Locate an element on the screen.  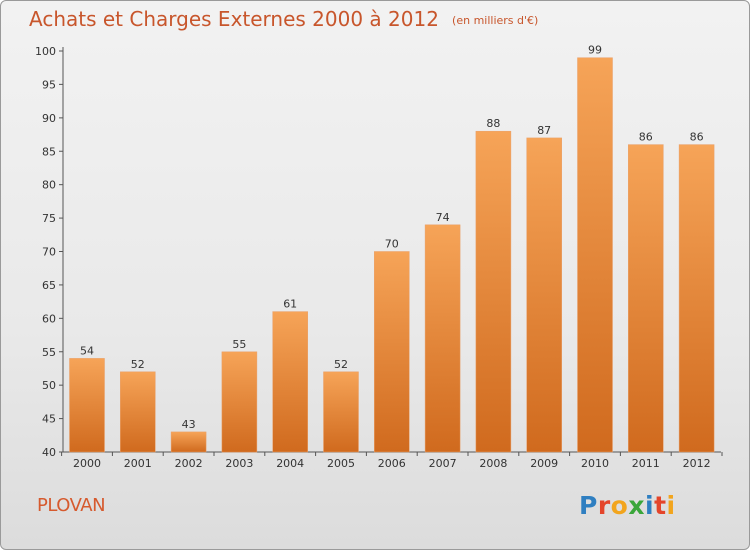
location-label: PLOVAN is located at coordinates (71, 505).